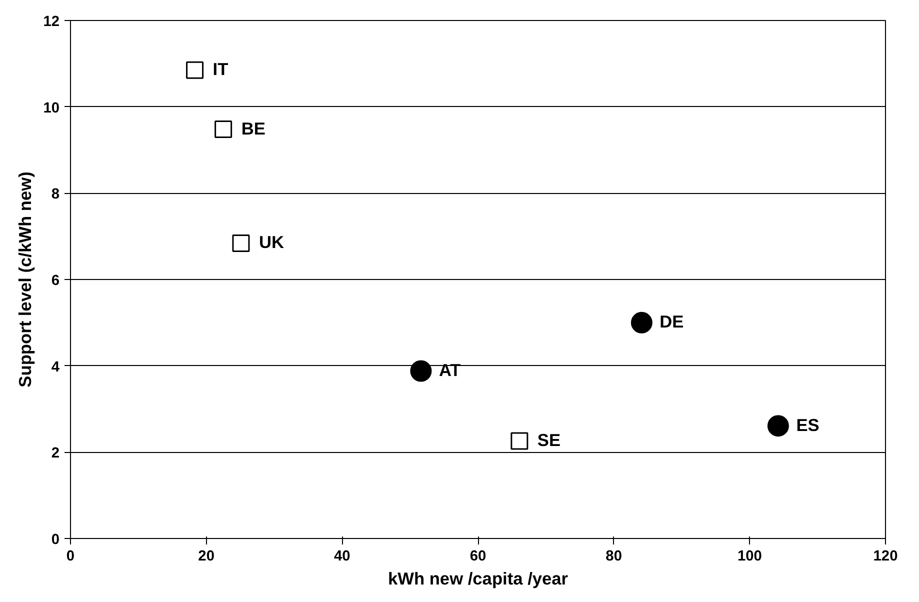 This screenshot has height=602, width=919. Describe the element at coordinates (478, 578) in the screenshot. I see `x-axis-title: kWh new /capita /year` at that location.